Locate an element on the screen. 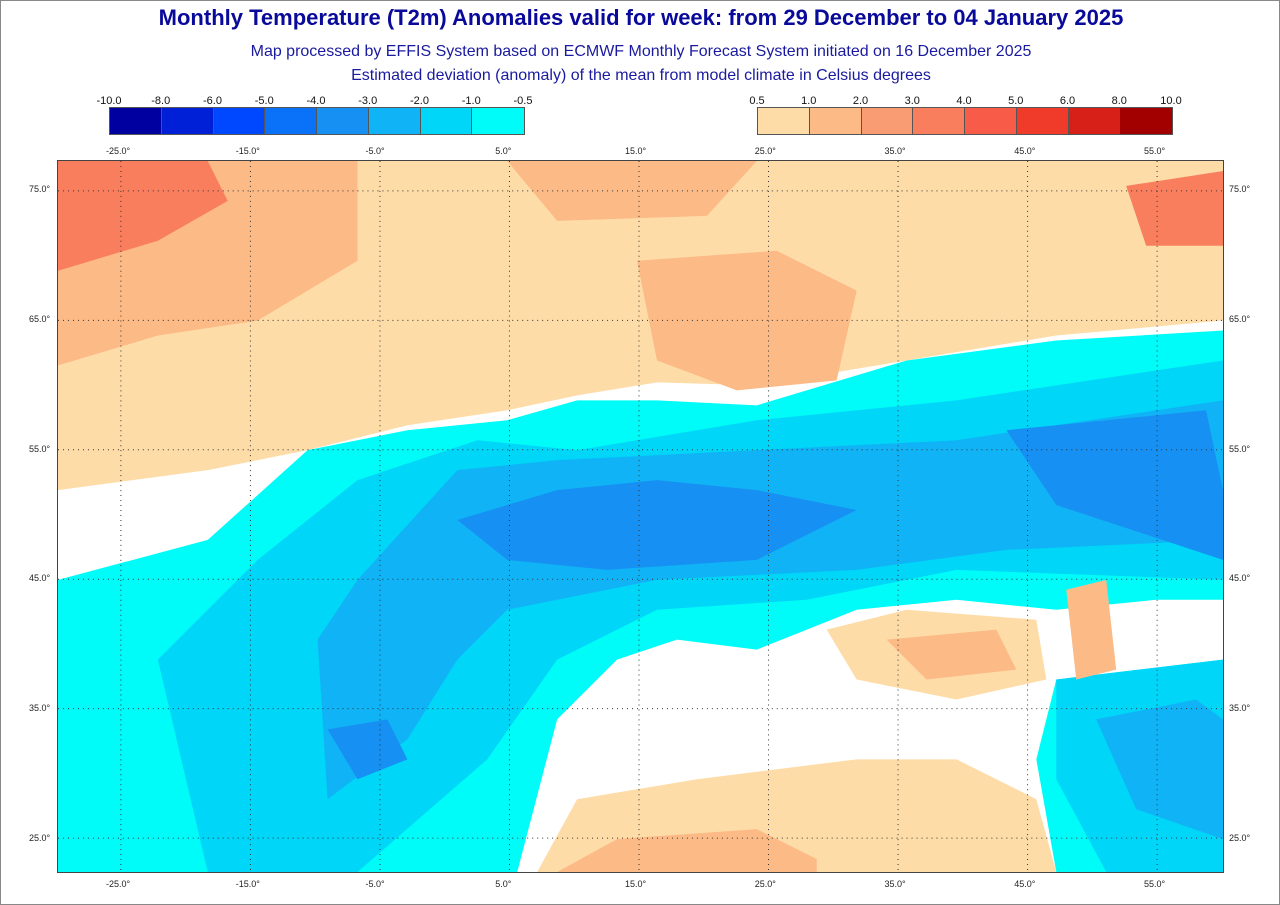  legend-label: 2.0 is located at coordinates (860, 101).